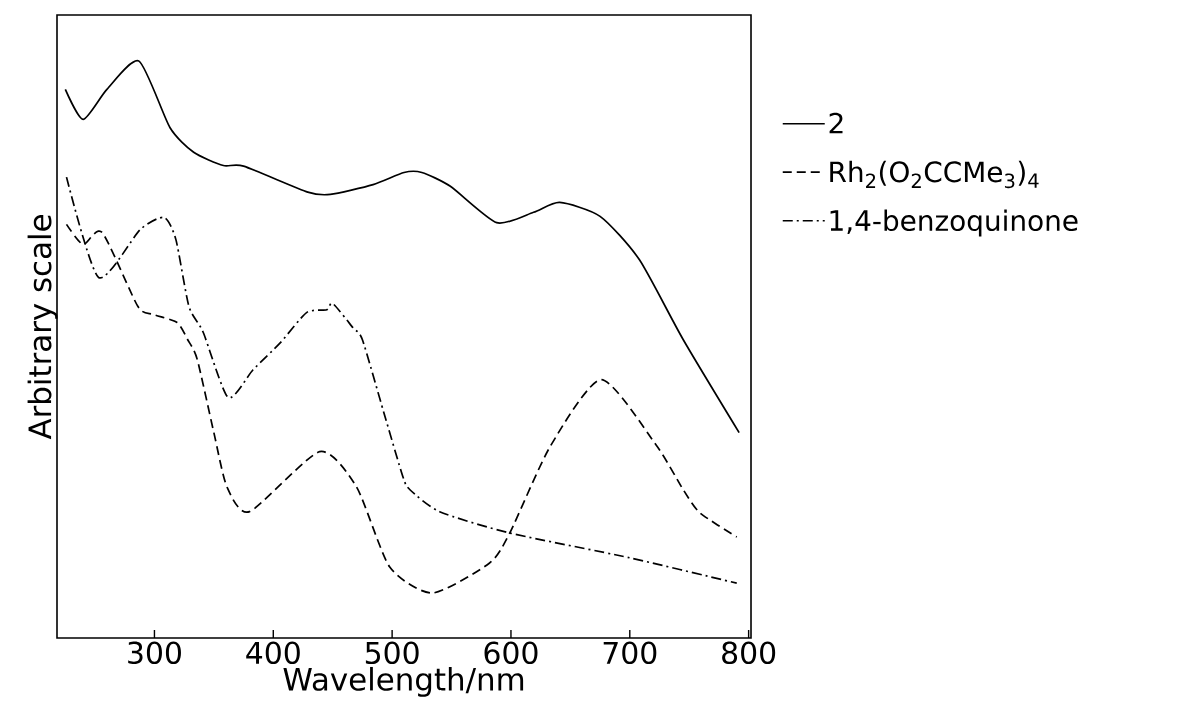 Image resolution: width=1186 pixels, height=726 pixels. Describe the element at coordinates (154, 653) in the screenshot. I see `x-tick-label: 300` at that location.